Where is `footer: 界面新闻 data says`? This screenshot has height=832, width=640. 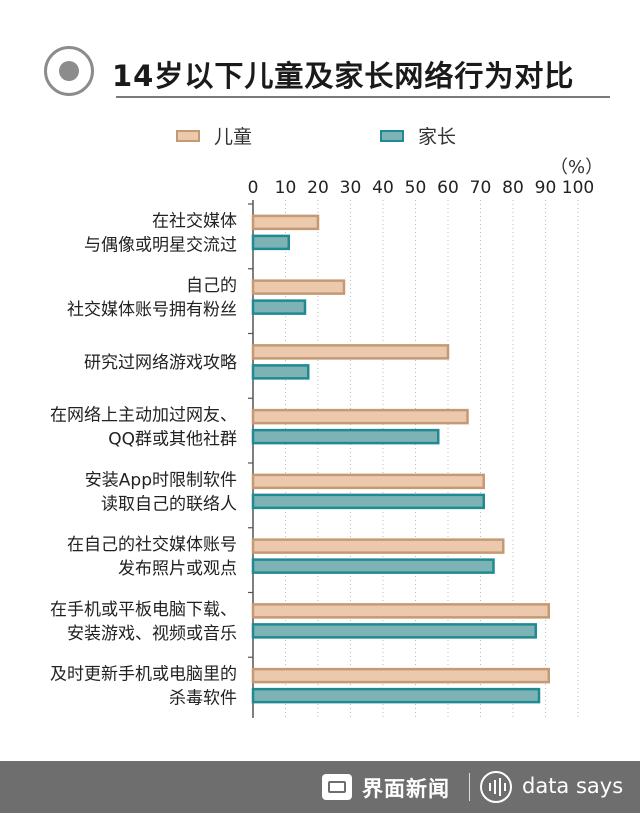 footer: 界面新闻 data says is located at coordinates (320, 787).